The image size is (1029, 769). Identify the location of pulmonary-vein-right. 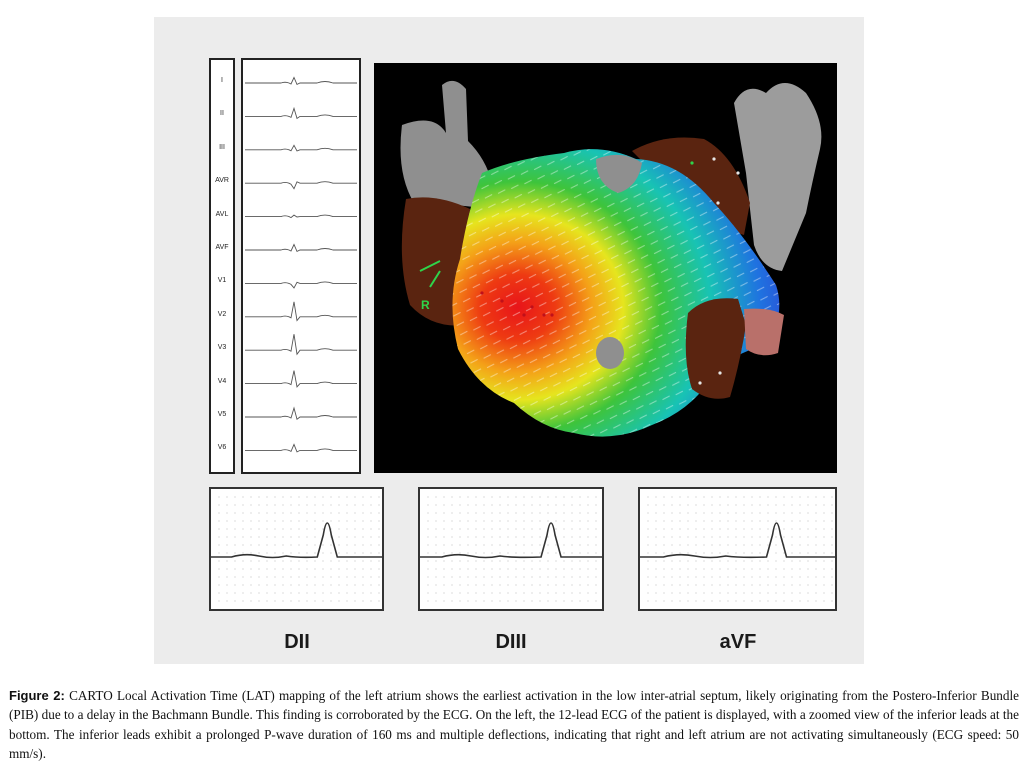
(778, 177).